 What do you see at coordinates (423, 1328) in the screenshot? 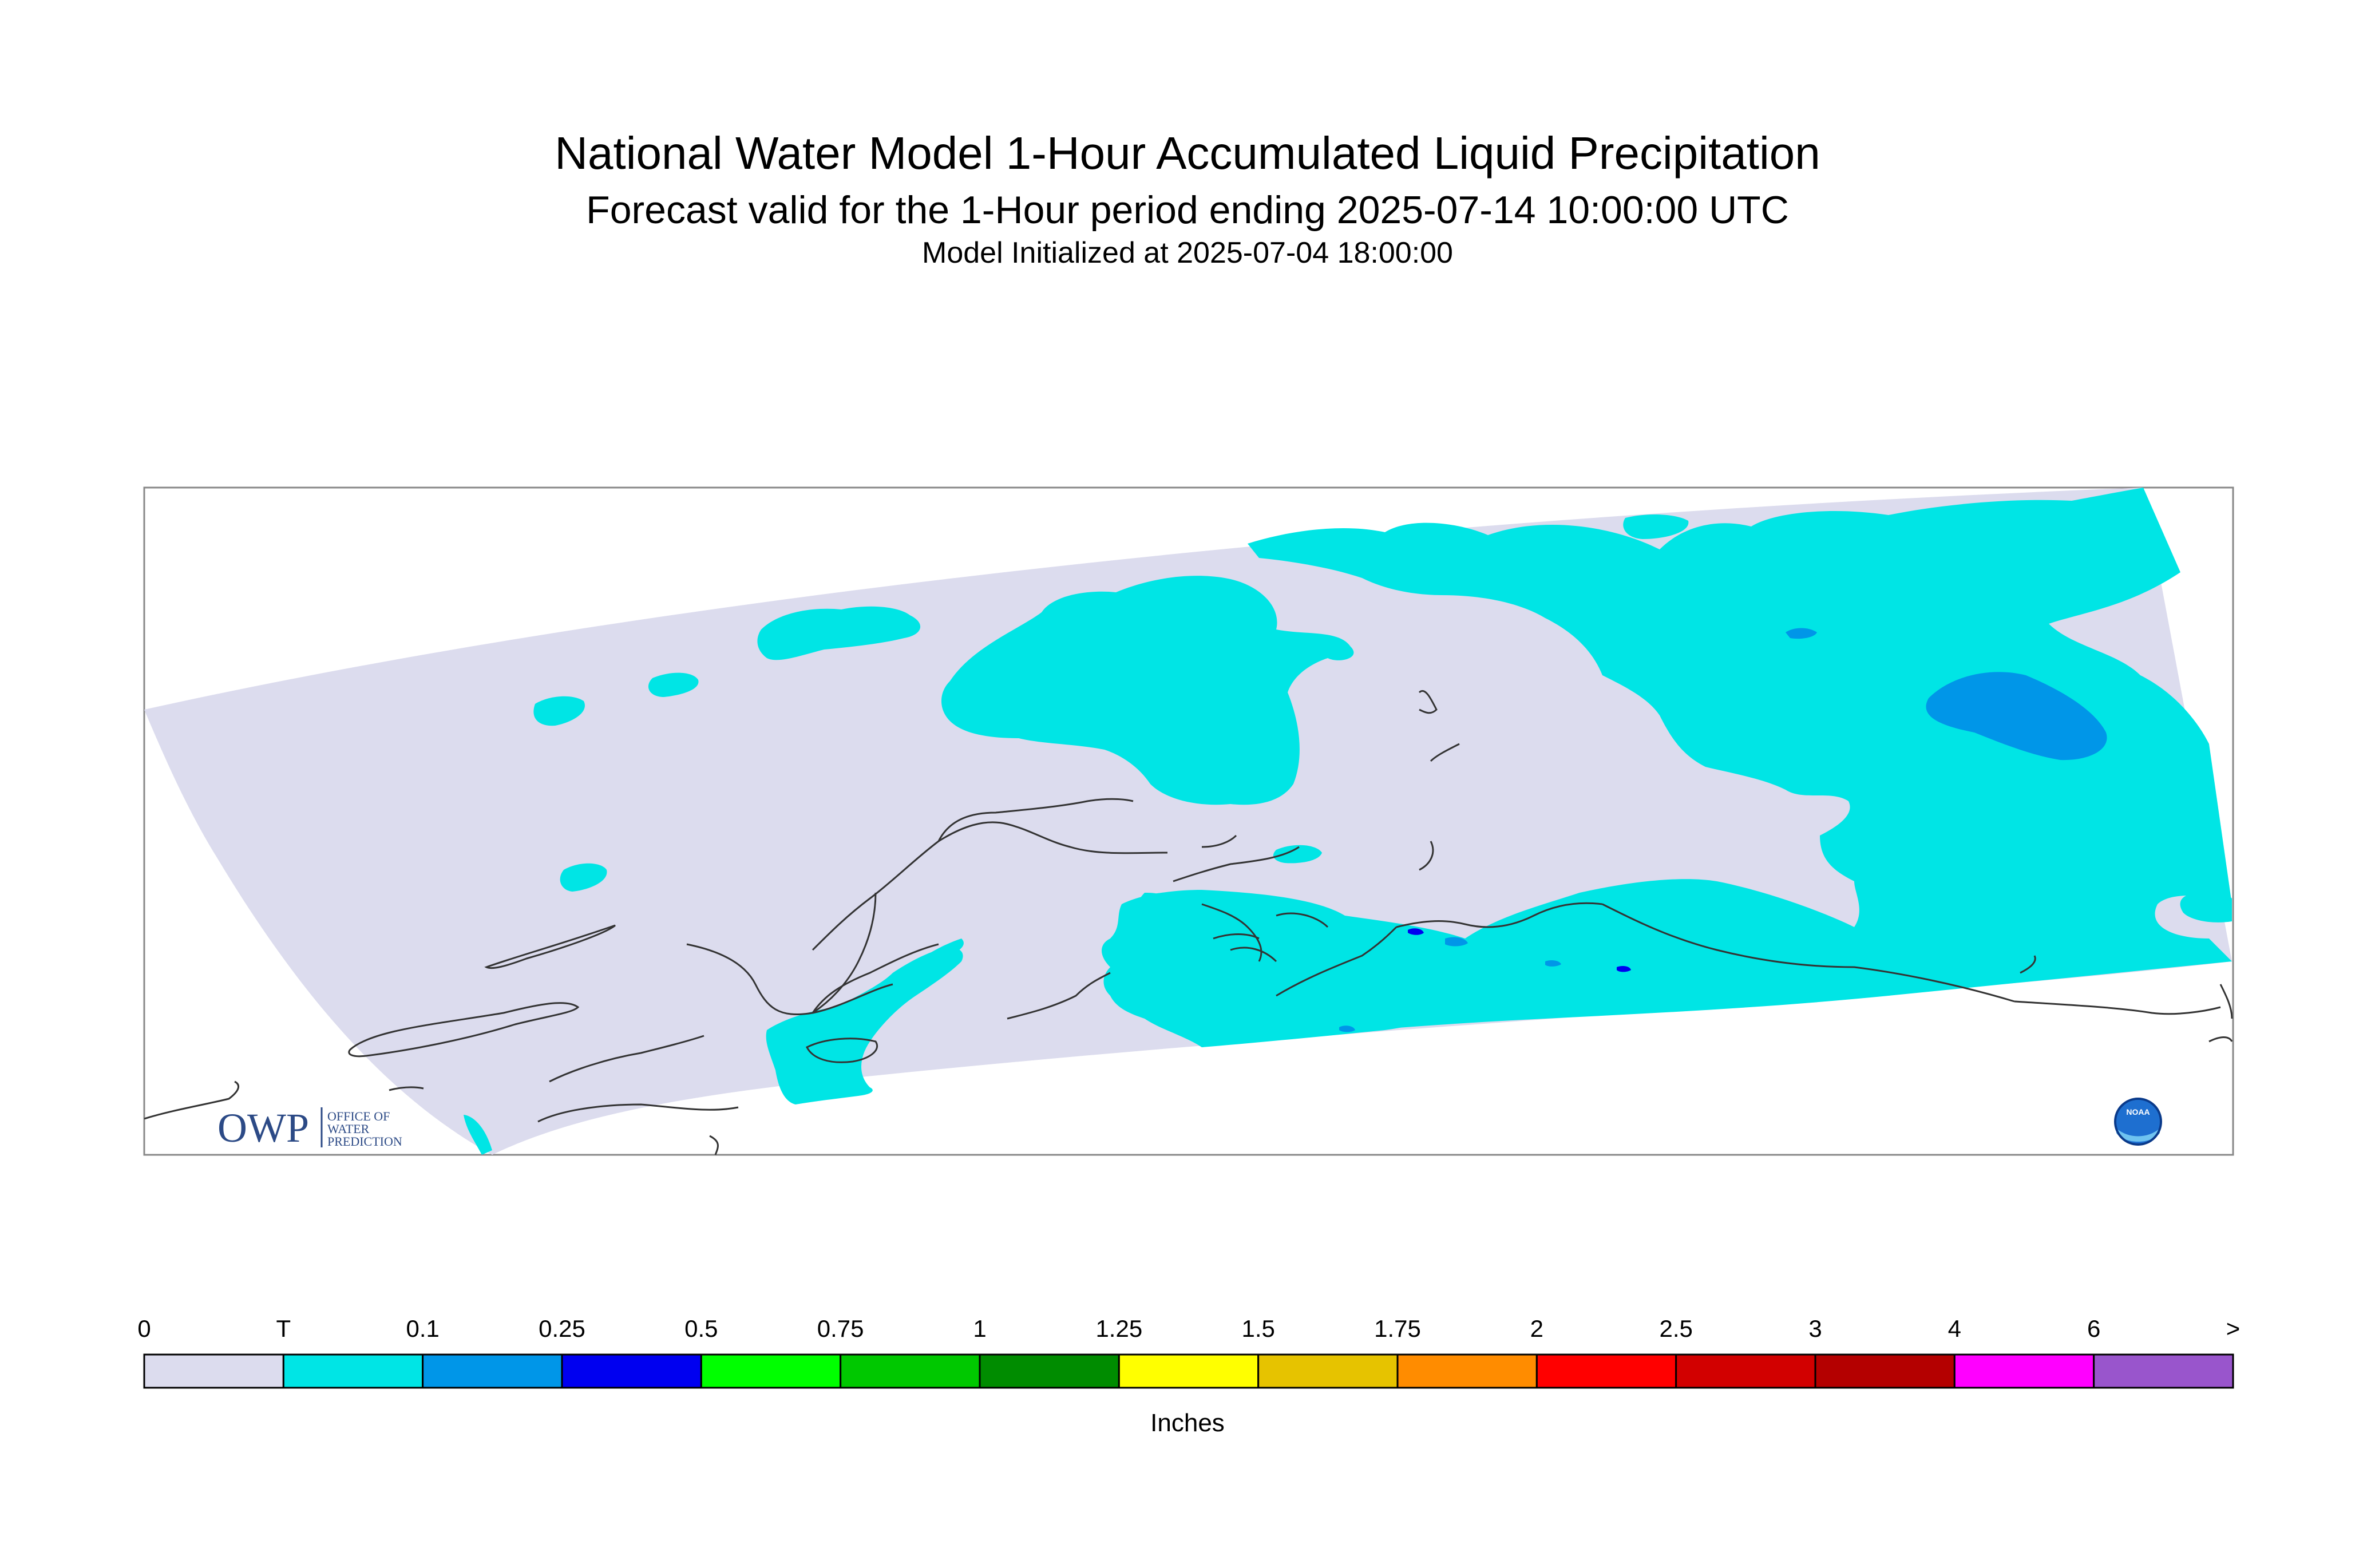
I see `legend-tick-label: 0.1` at bounding box center [423, 1328].